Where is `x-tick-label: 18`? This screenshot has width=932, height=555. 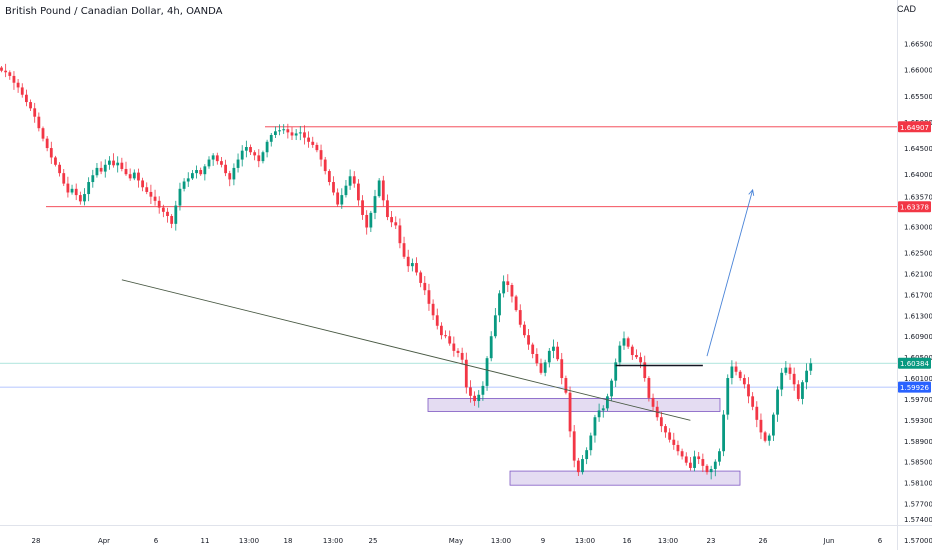 x-tick-label: 18 is located at coordinates (288, 541).